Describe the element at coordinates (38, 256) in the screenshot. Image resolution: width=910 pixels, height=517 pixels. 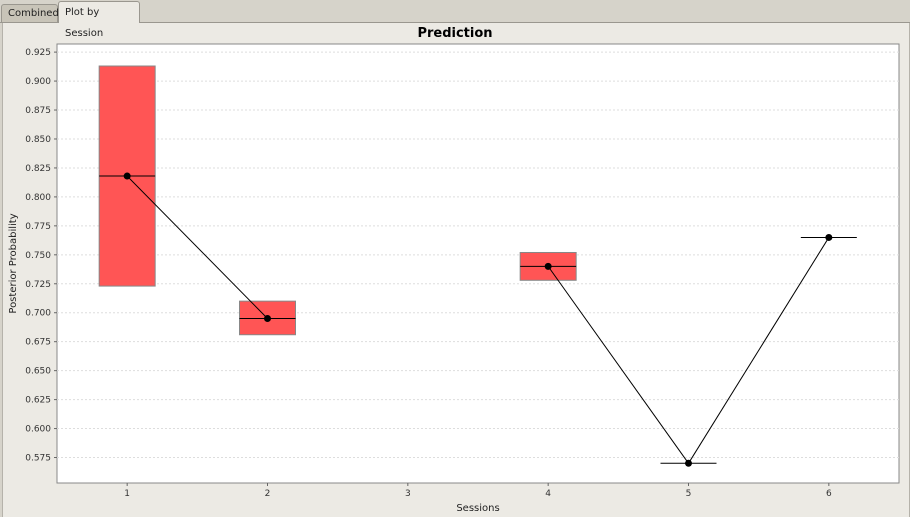
I see `y-tick-label: 0.750` at that location.